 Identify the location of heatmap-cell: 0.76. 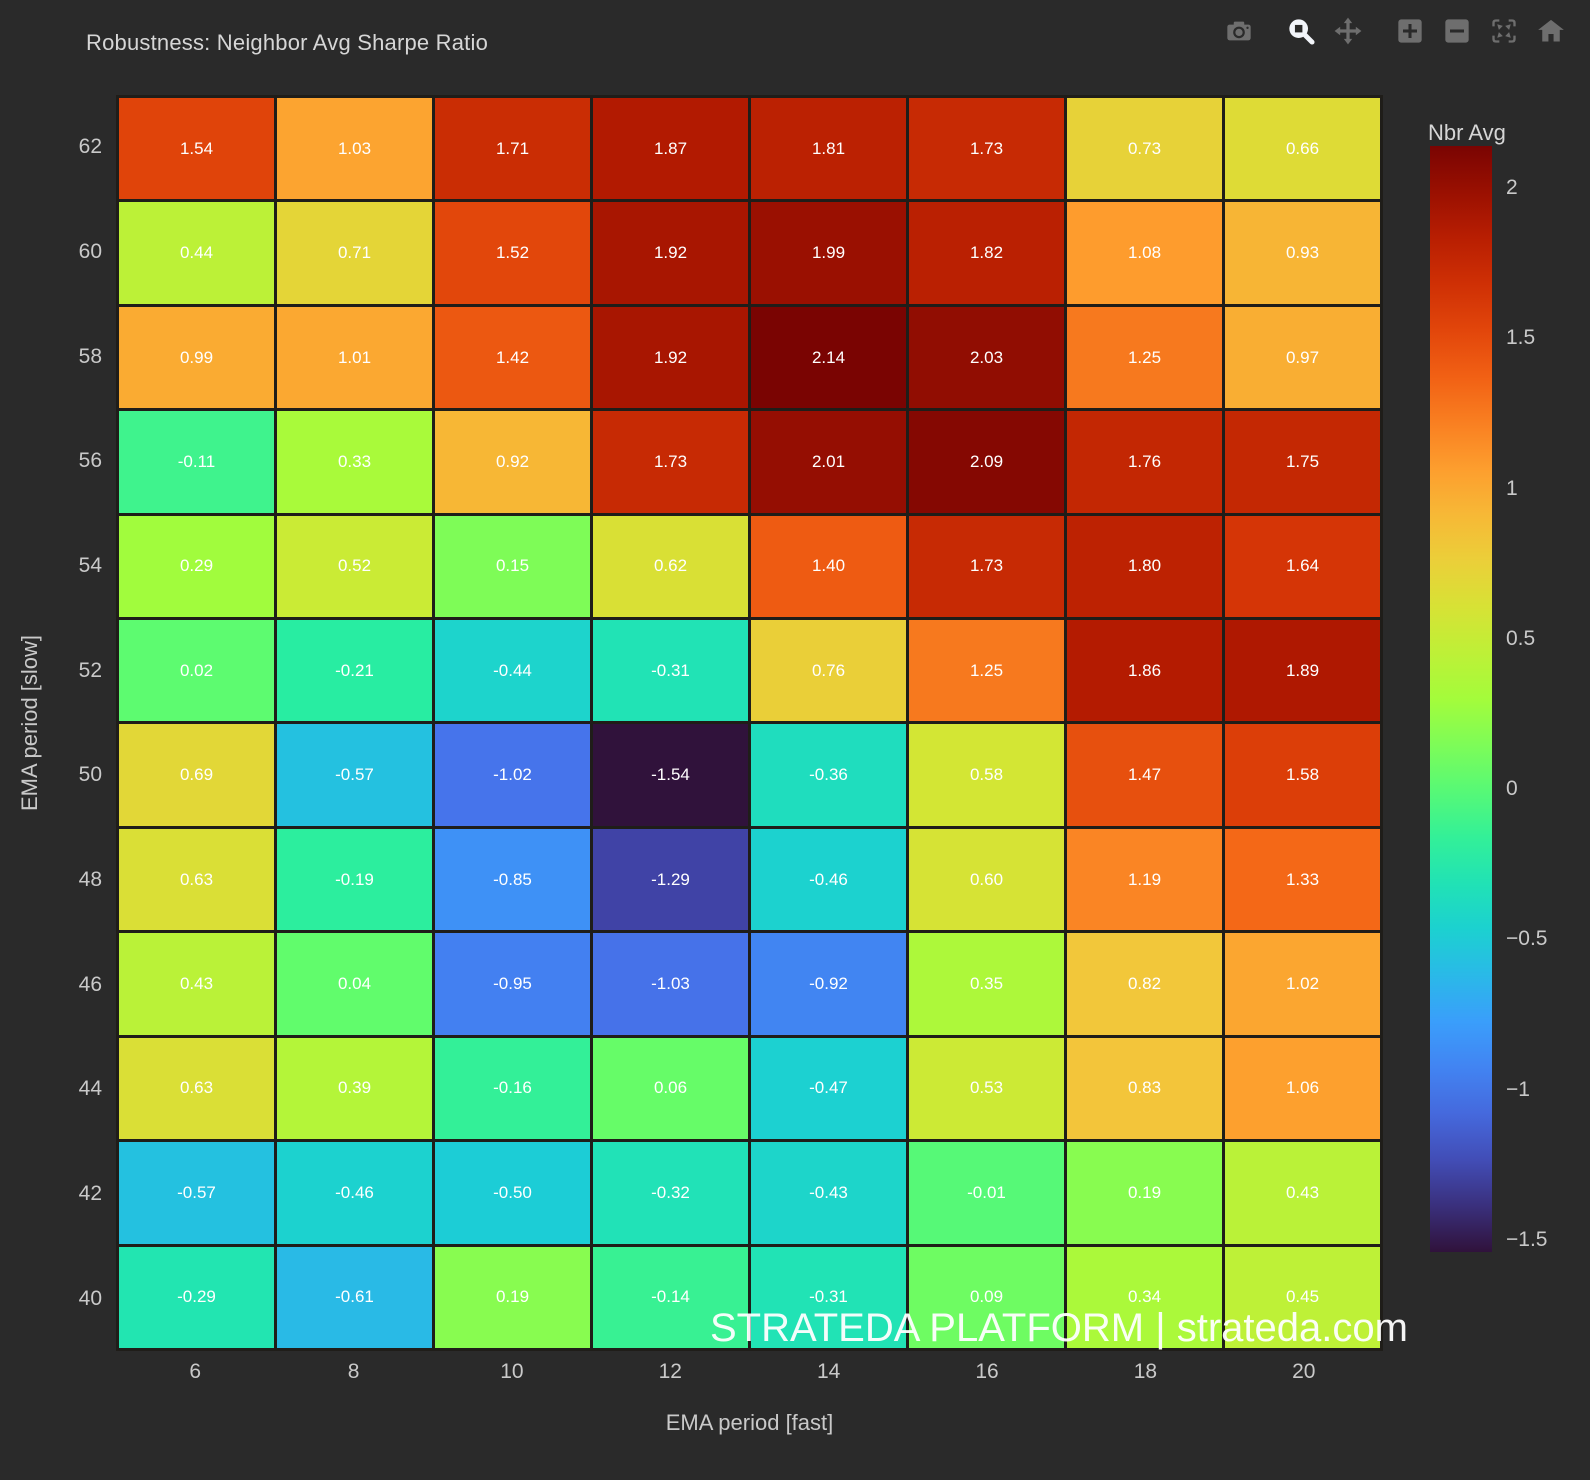
(828, 671).